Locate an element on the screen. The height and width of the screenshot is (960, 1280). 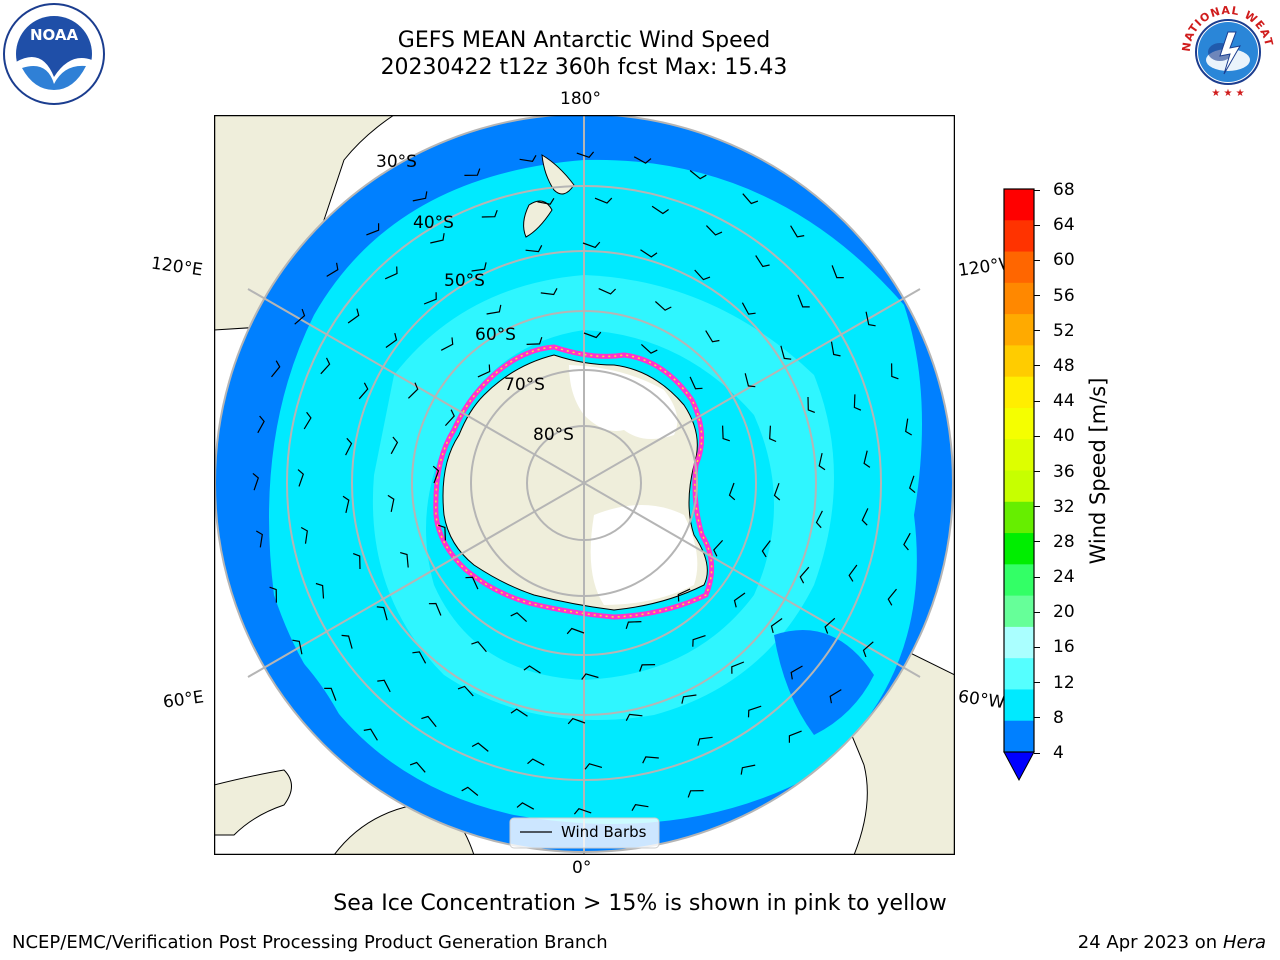
lon-label-120e: 120°E is located at coordinates (176, 267).